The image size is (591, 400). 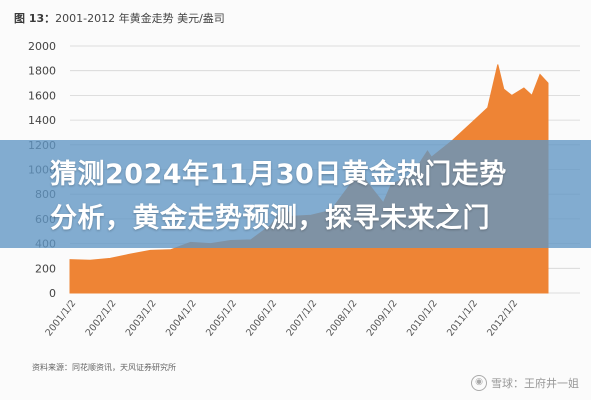 I want to click on camera-icon: ◉, so click(x=479, y=383).